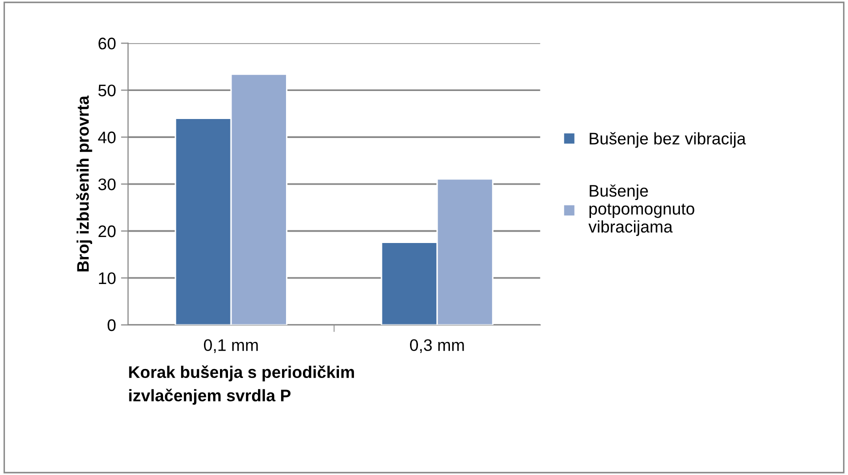 The height and width of the screenshot is (475, 848). Describe the element at coordinates (112, 325) in the screenshot. I see `y-tick-label: 0` at that location.